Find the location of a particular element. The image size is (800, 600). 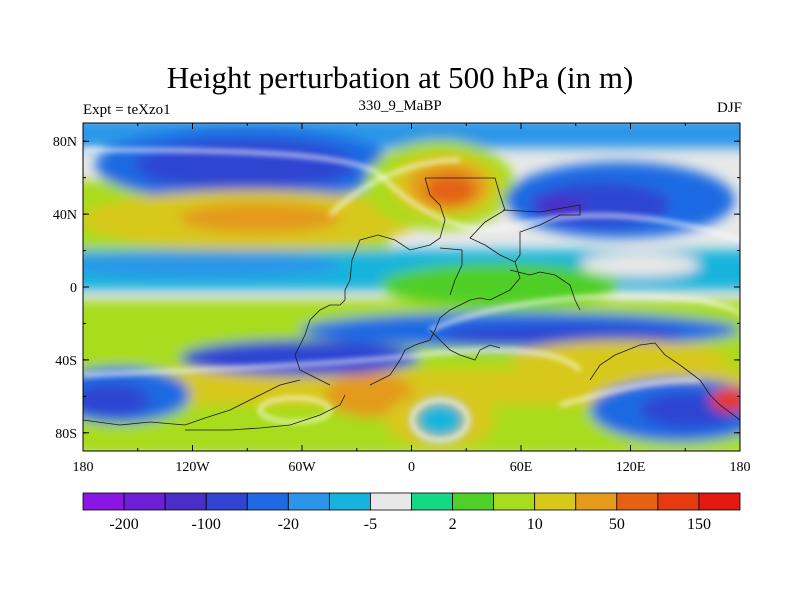

colorbar-label: 50 is located at coordinates (617, 524).